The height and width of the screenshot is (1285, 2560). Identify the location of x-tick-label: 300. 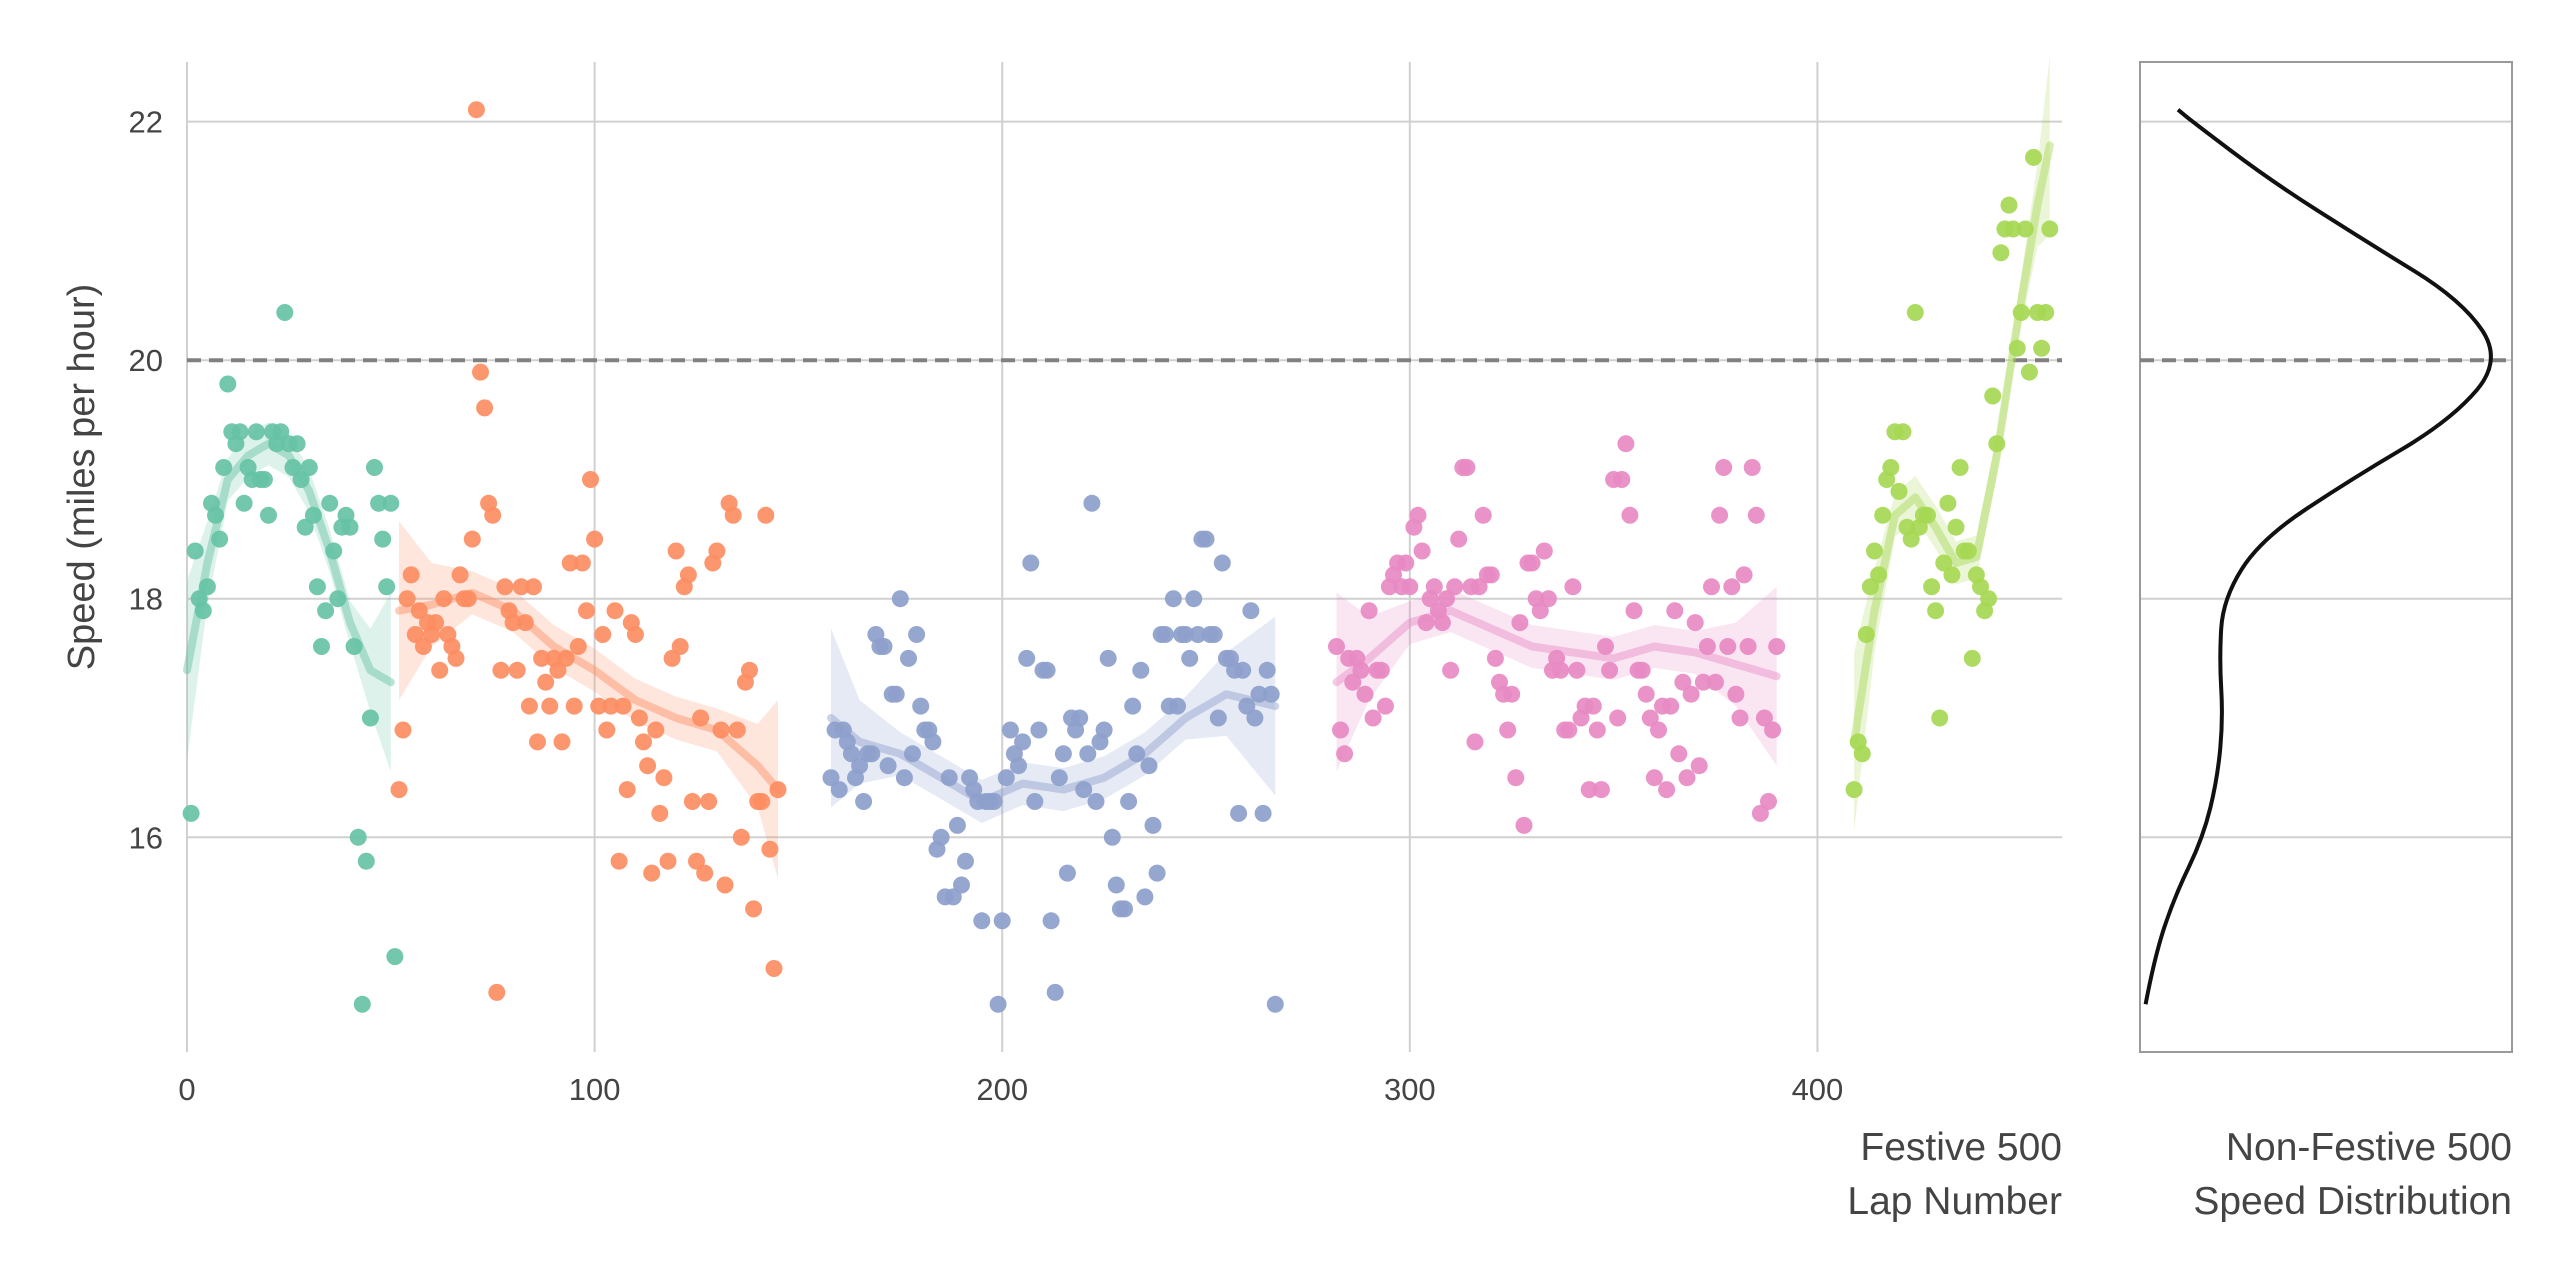
(1410, 1089).